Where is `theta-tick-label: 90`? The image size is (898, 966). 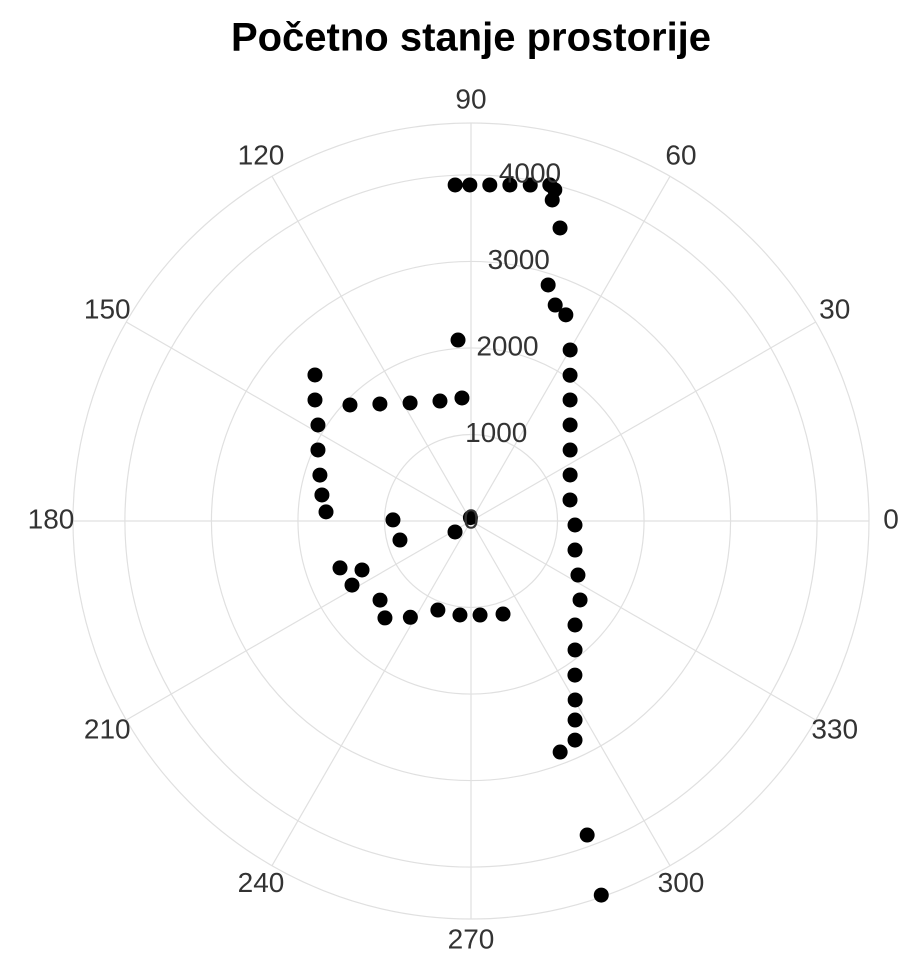 theta-tick-label: 90 is located at coordinates (470, 98).